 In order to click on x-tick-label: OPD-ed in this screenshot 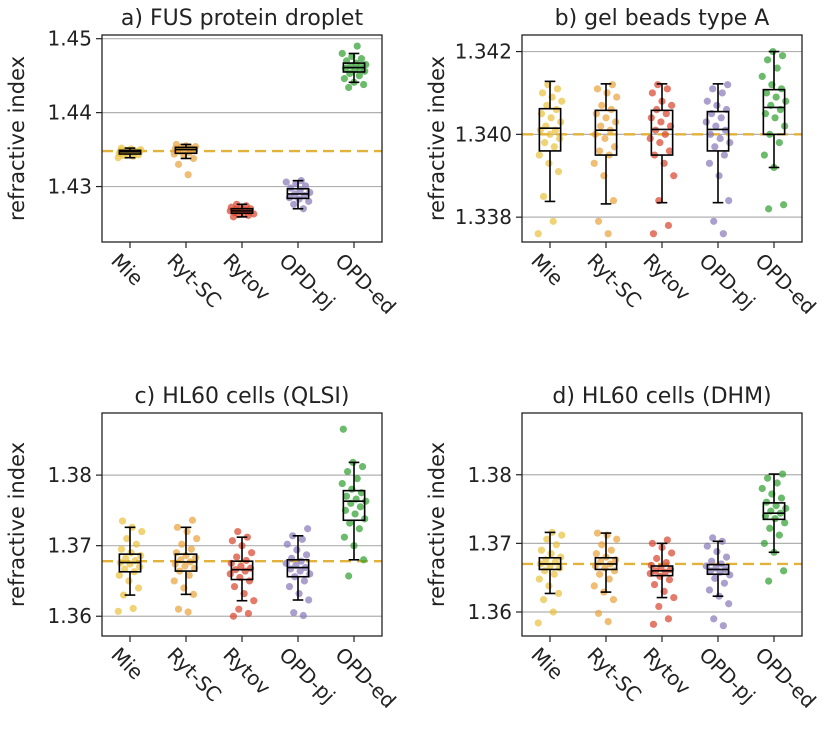, I will do `click(365, 678)`.